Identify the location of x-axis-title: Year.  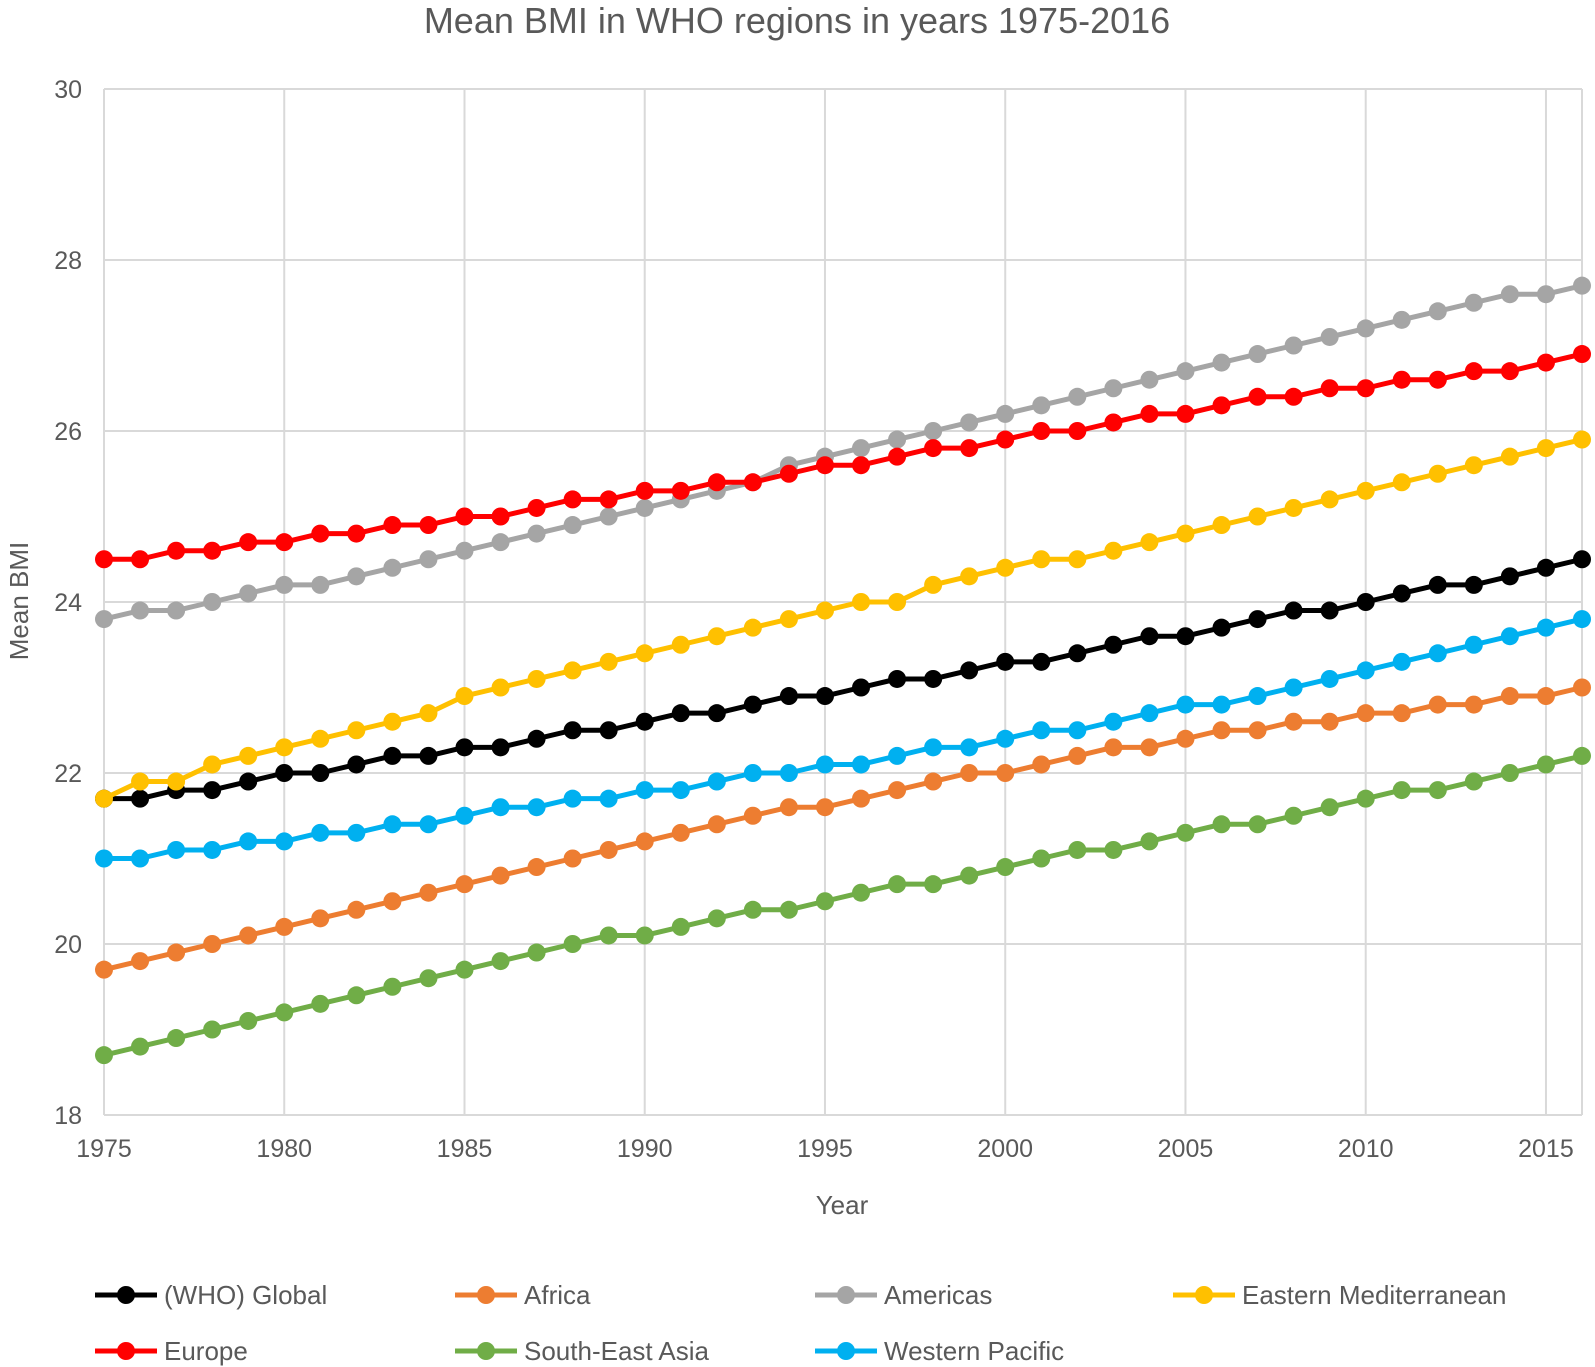
(842, 1205).